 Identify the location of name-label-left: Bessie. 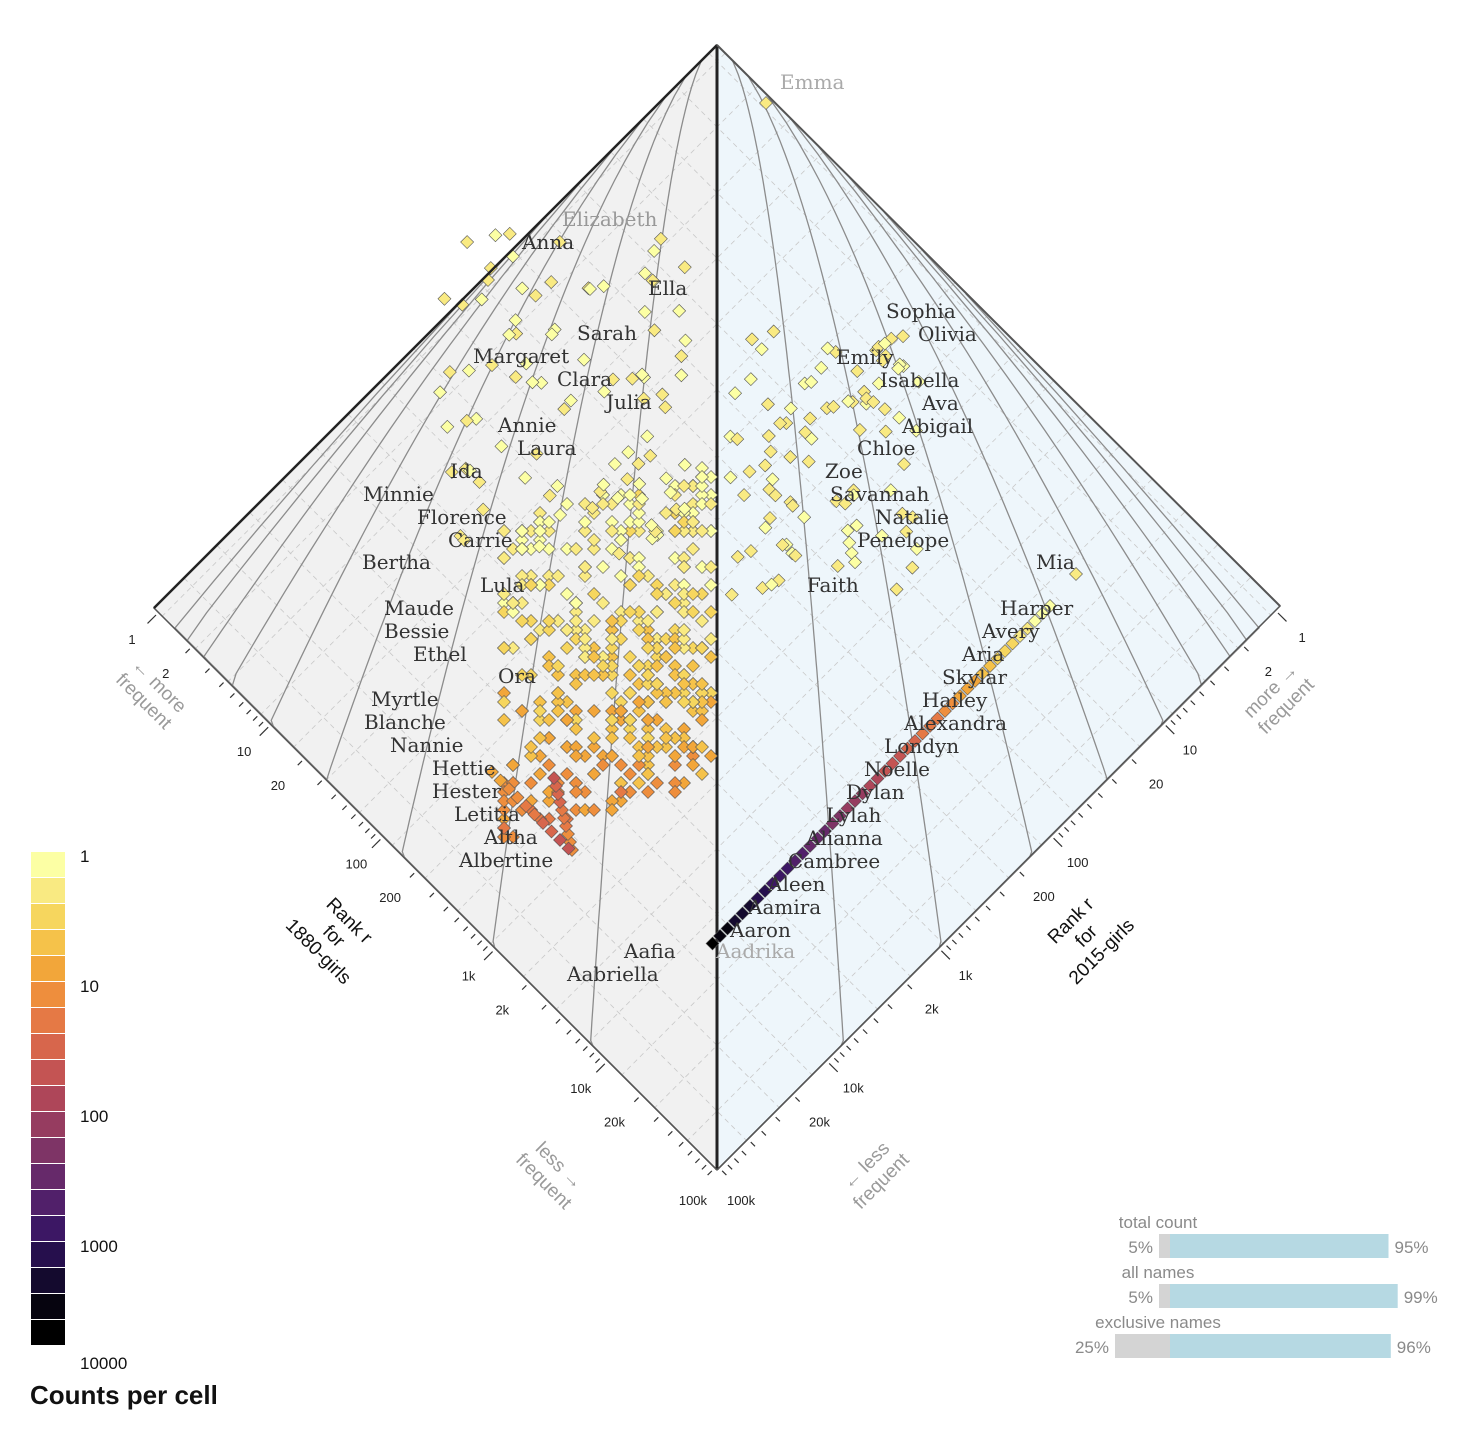
(416, 631).